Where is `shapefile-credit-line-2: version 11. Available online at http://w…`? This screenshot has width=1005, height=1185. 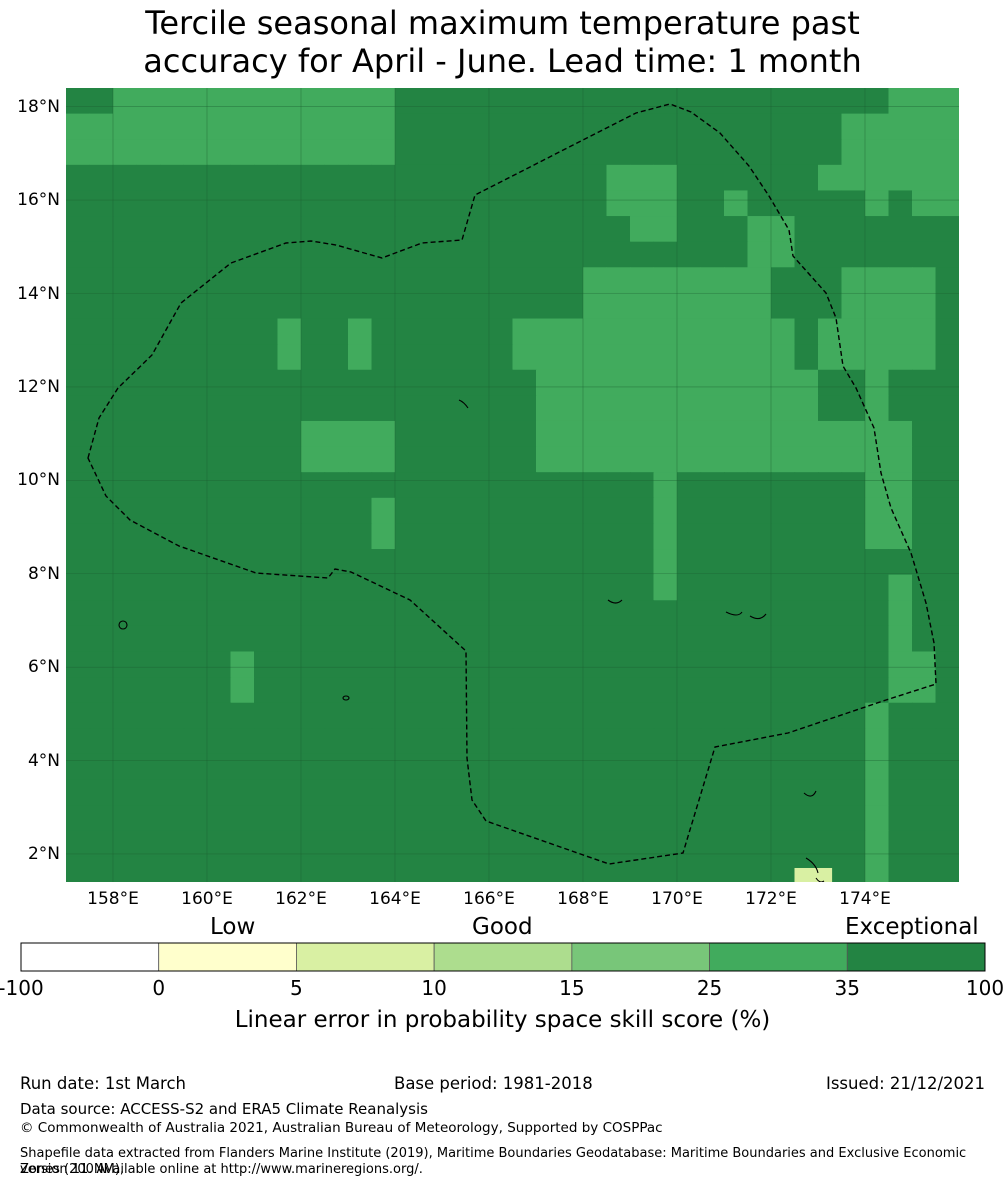 shapefile-credit-line-2: version 11. Available online at http://w… is located at coordinates (221, 1169).